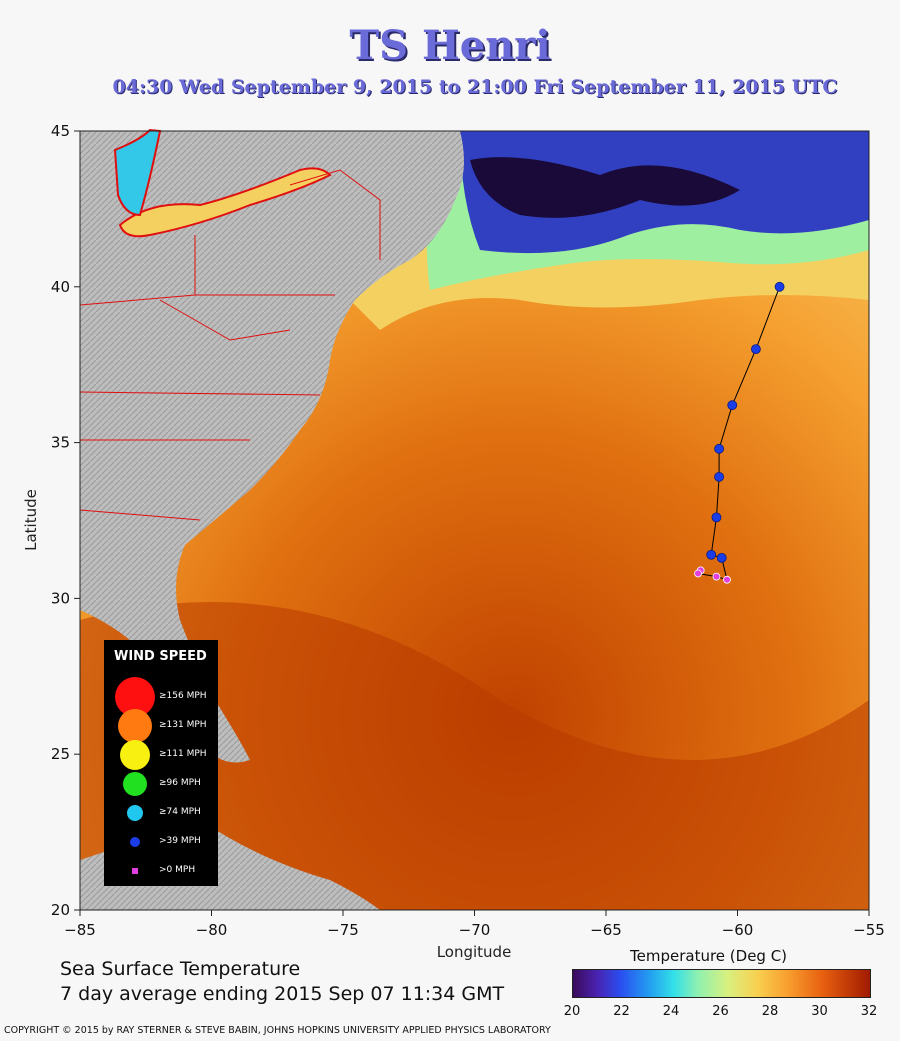  I want to click on legend-label: ≥131 MPH, so click(183, 725).